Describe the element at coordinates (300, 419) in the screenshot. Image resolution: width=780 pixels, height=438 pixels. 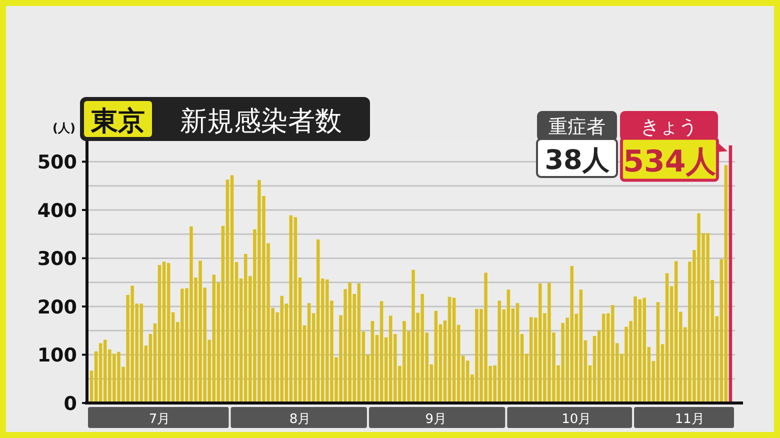
I see `x-tick-label: 8月` at that location.